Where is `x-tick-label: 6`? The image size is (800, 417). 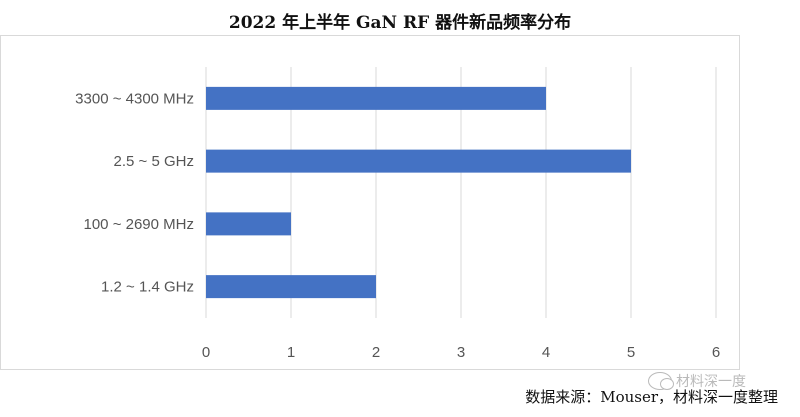 x-tick-label: 6 is located at coordinates (716, 352).